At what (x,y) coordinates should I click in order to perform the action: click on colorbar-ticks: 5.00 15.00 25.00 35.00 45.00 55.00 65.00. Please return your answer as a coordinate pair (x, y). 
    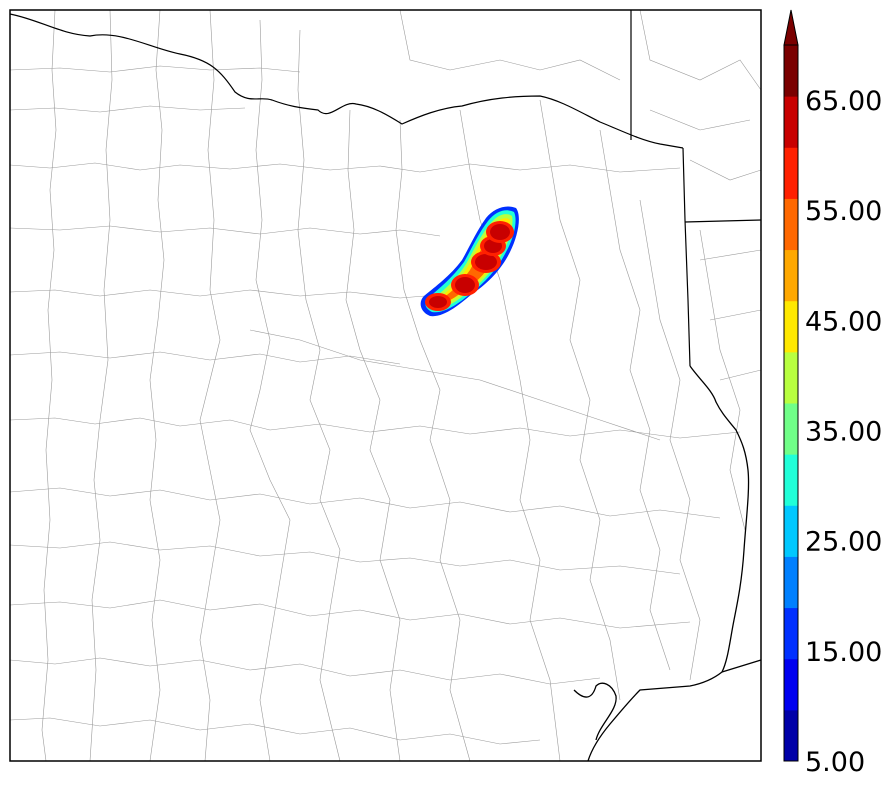
    Looking at the image, I should click on (843, 432).